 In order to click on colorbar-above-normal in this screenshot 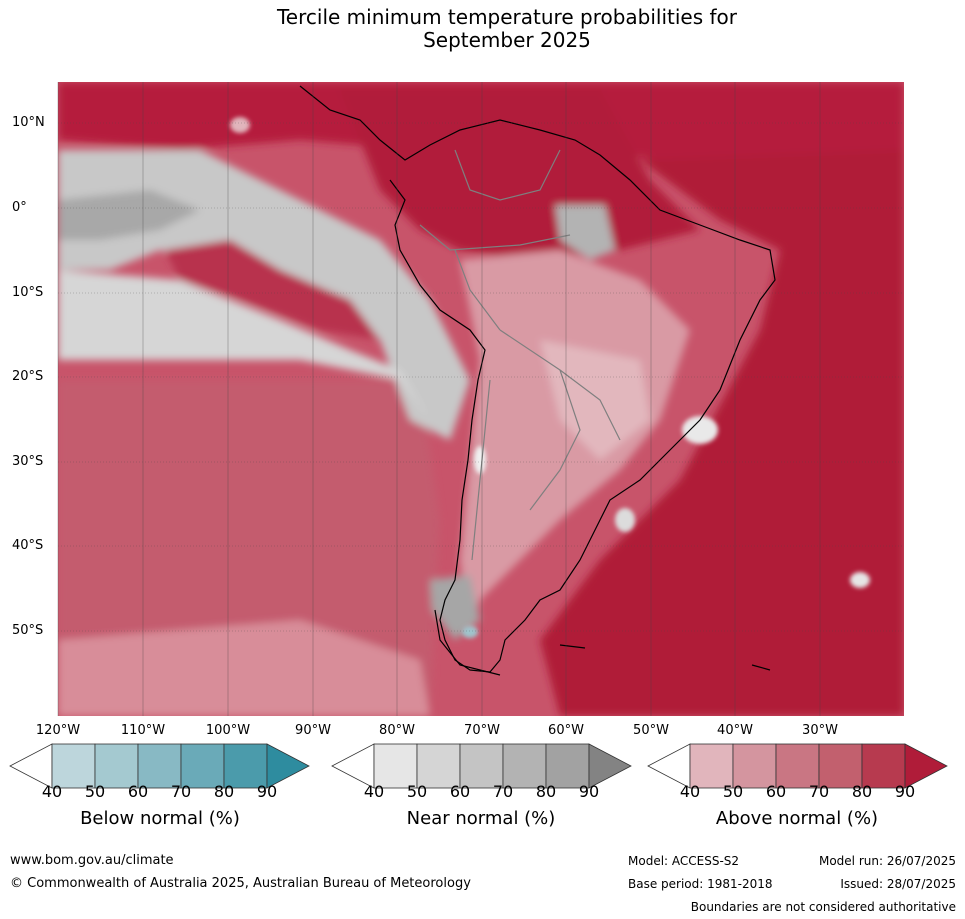, I will do `click(797, 766)`.